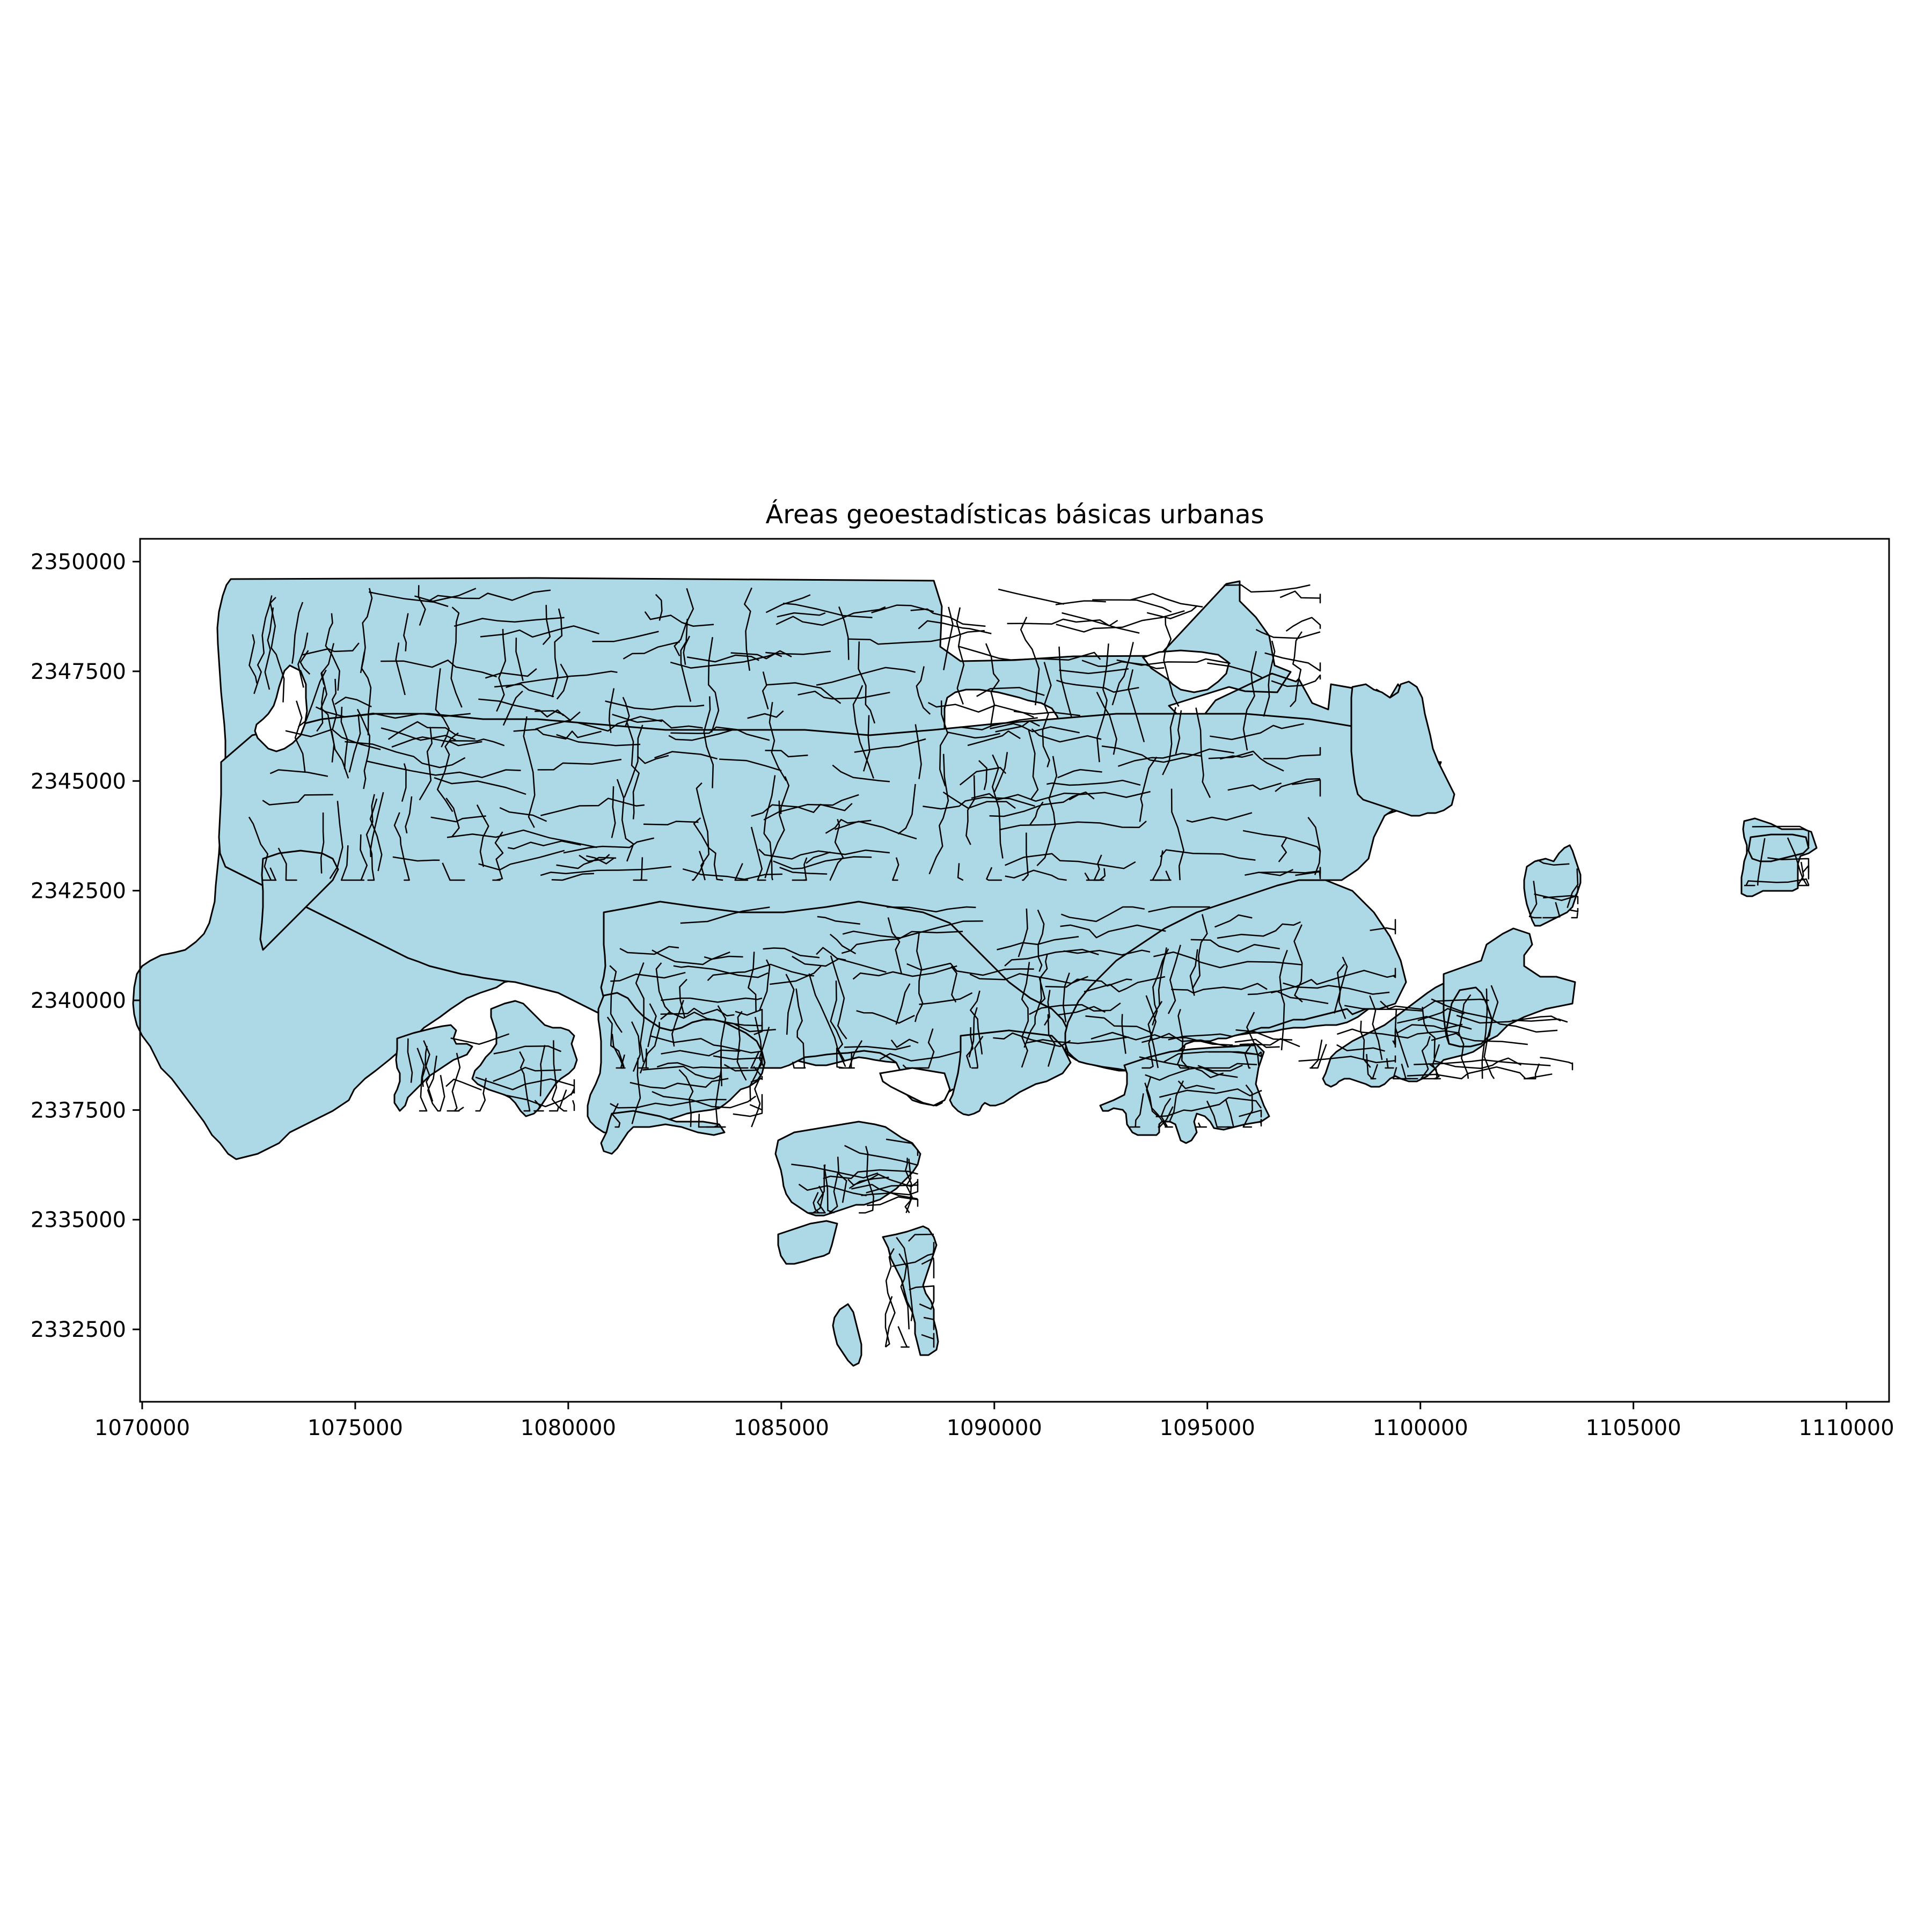 The width and height of the screenshot is (1932, 1932). What do you see at coordinates (781, 1428) in the screenshot?
I see `x-tick-label: 1085000` at bounding box center [781, 1428].